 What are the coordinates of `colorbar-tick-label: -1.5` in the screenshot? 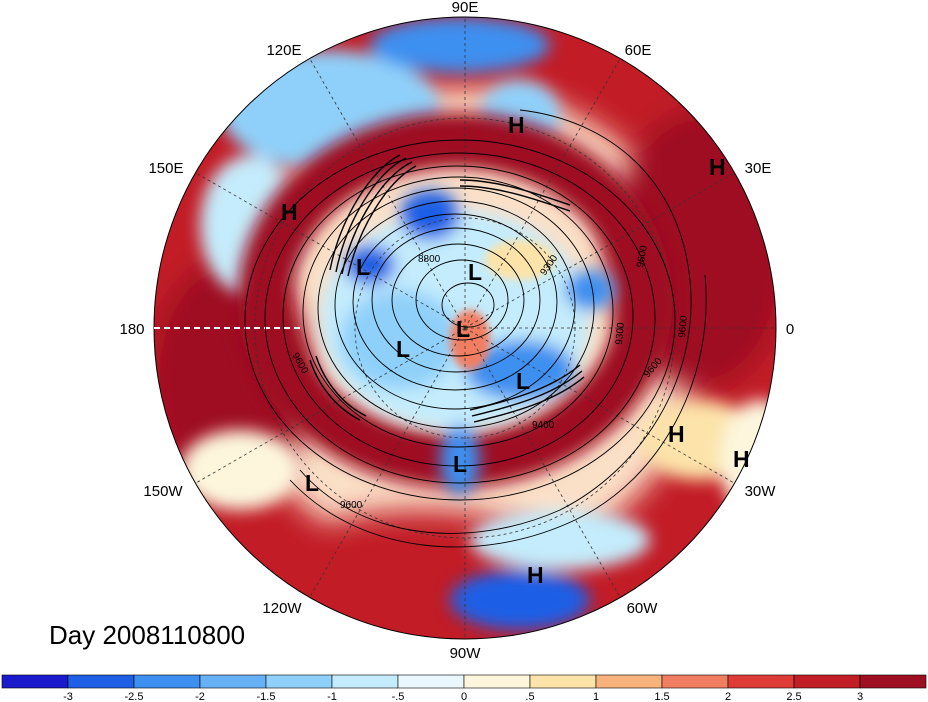 It's located at (266, 696).